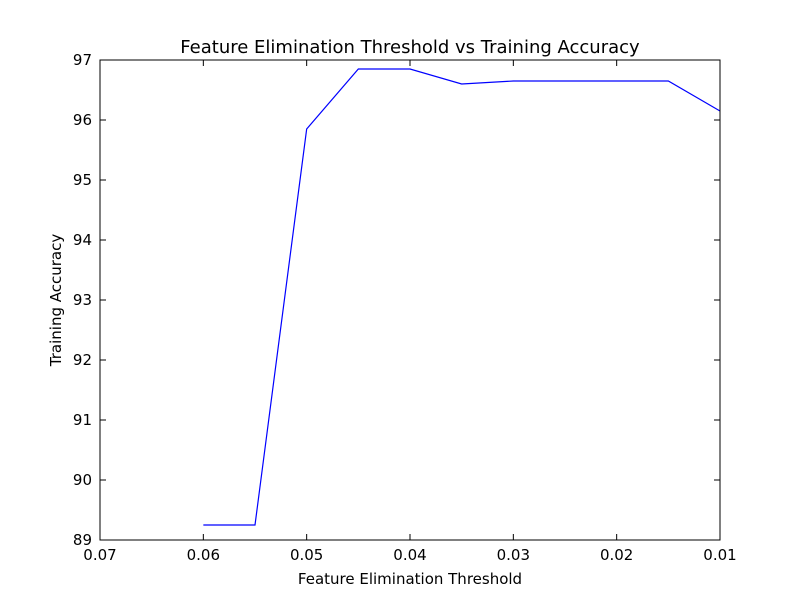 This screenshot has width=800, height=600. I want to click on y-axis-label: Training Accuracy, so click(56, 301).